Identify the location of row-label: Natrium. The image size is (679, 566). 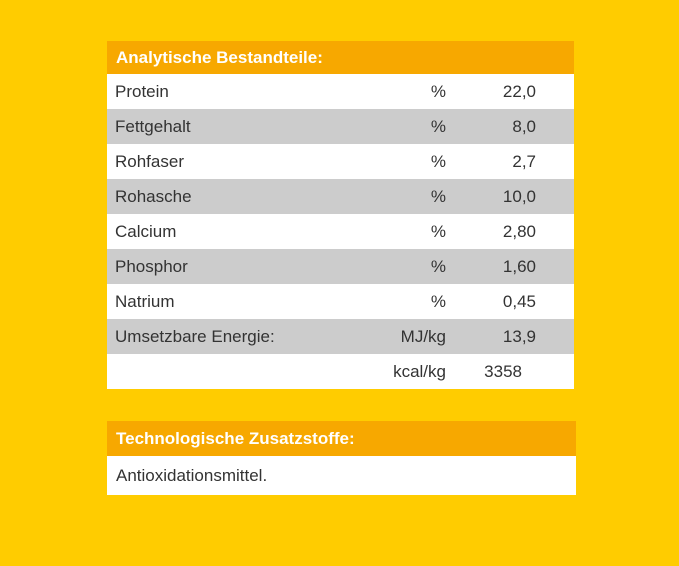
(145, 301).